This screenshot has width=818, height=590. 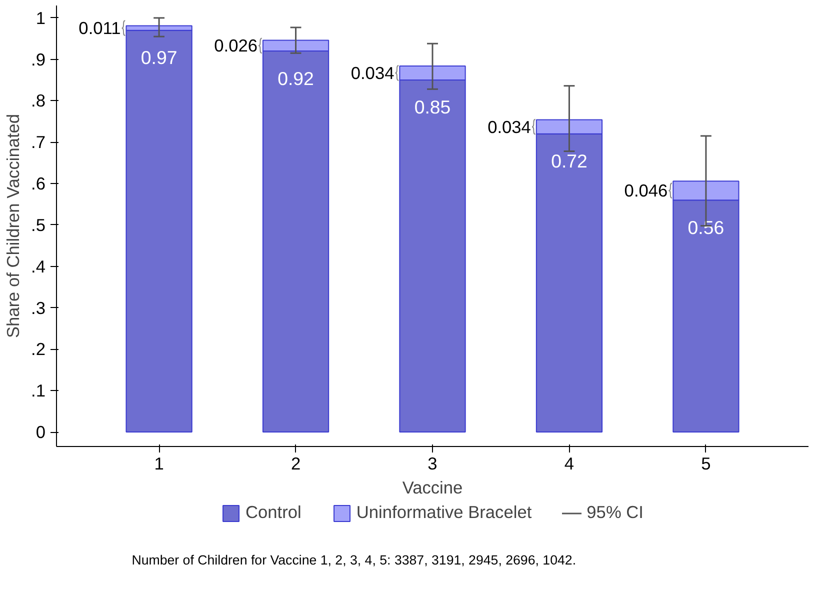 What do you see at coordinates (706, 464) in the screenshot?
I see `x-tick-label: 5` at bounding box center [706, 464].